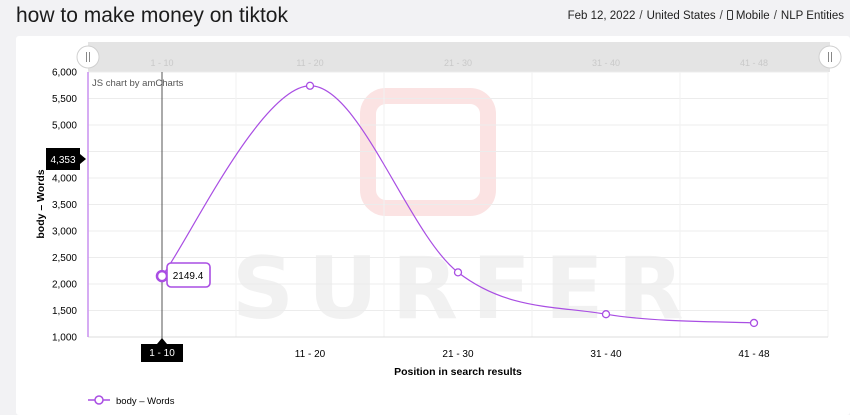 The width and height of the screenshot is (850, 415). I want to click on scrollbar-left-grip, so click(88, 57).